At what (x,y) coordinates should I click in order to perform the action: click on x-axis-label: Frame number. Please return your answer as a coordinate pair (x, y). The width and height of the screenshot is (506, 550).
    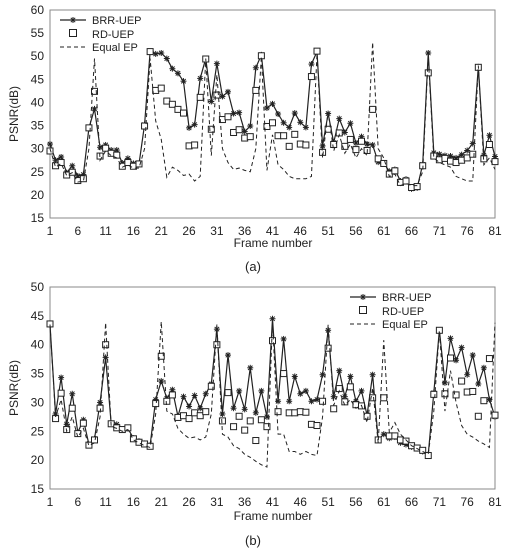
    Looking at the image, I should click on (273, 243).